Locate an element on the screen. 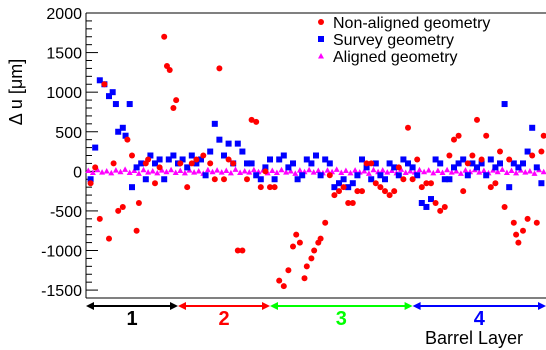 The height and width of the screenshot is (350, 546). barrel-layer-ranges: 1 2 3 4 is located at coordinates (316, 316).